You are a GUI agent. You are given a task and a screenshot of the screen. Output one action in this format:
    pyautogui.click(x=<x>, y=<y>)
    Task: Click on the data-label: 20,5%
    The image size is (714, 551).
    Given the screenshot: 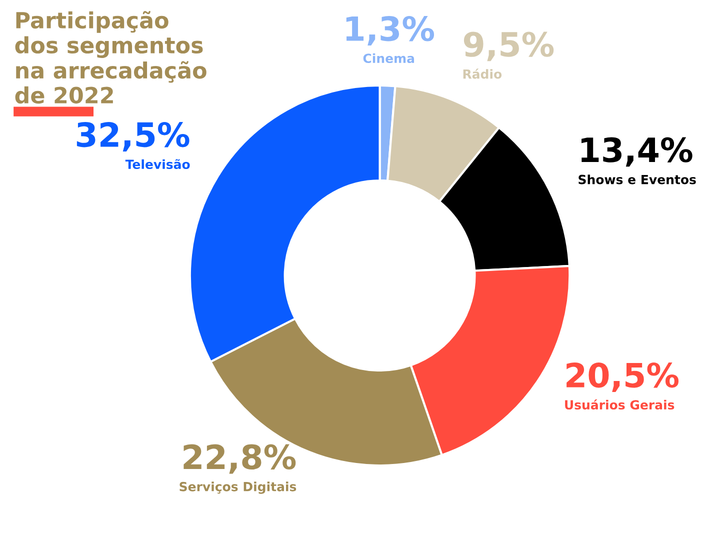 What is the action you would take?
    pyautogui.click(x=622, y=377)
    